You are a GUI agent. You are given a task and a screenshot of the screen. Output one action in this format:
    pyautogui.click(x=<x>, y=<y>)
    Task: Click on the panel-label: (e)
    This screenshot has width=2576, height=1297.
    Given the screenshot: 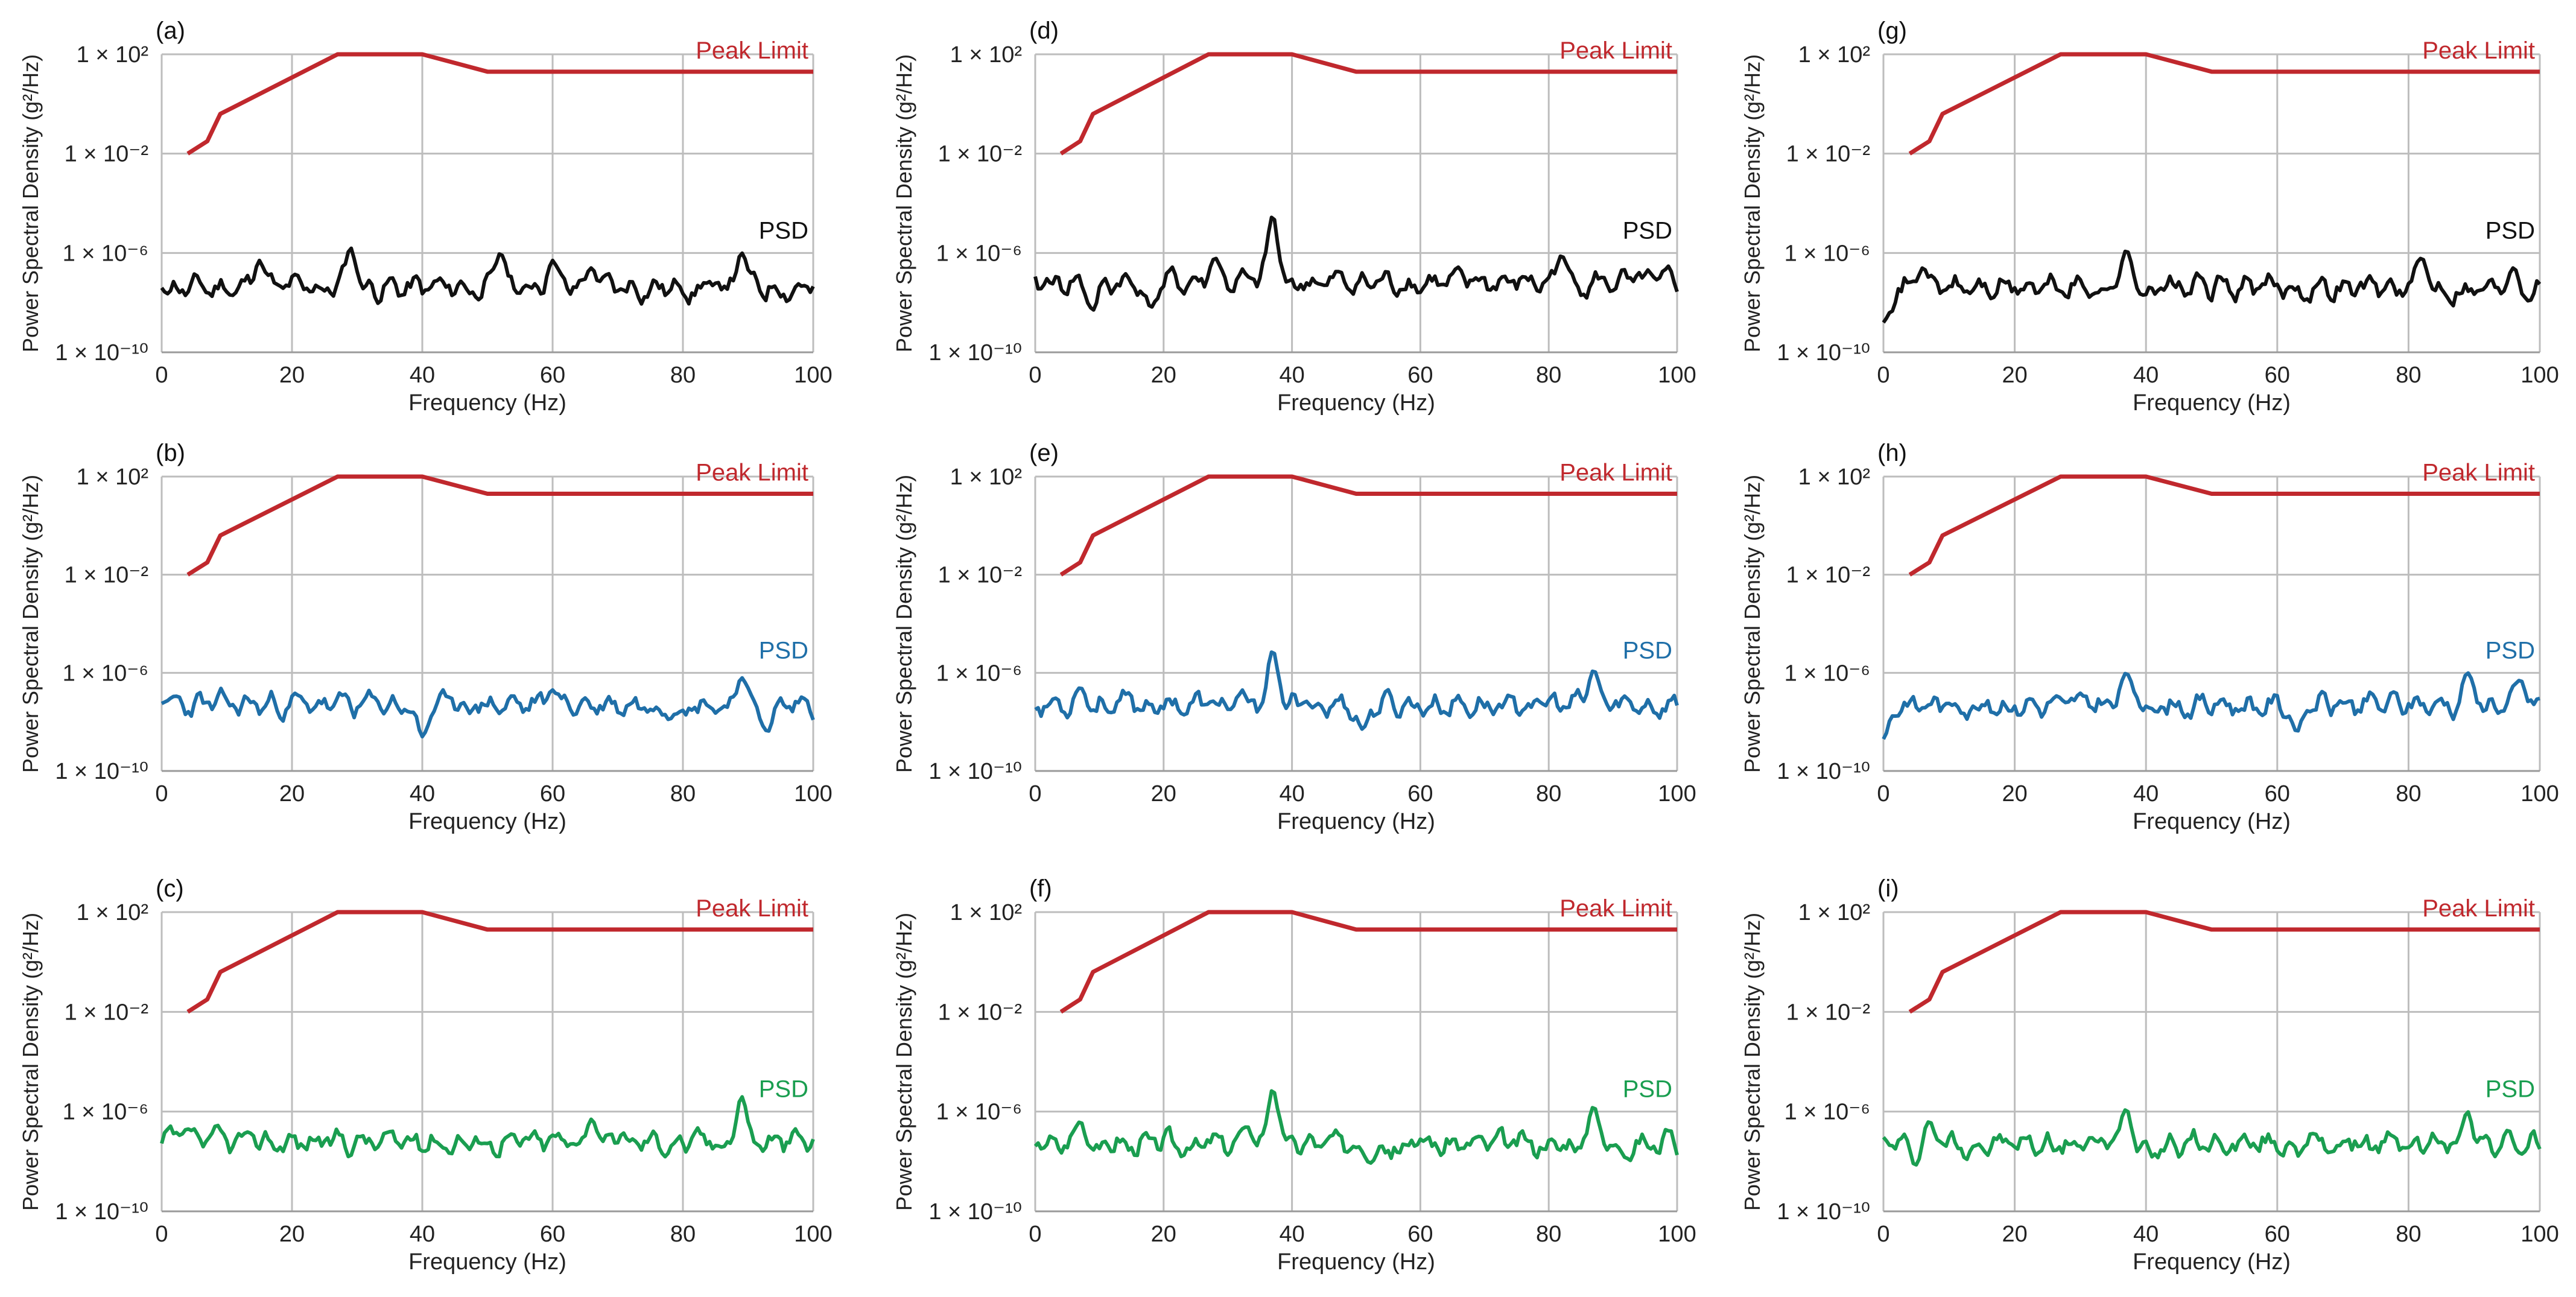 What is the action you would take?
    pyautogui.click(x=1044, y=453)
    